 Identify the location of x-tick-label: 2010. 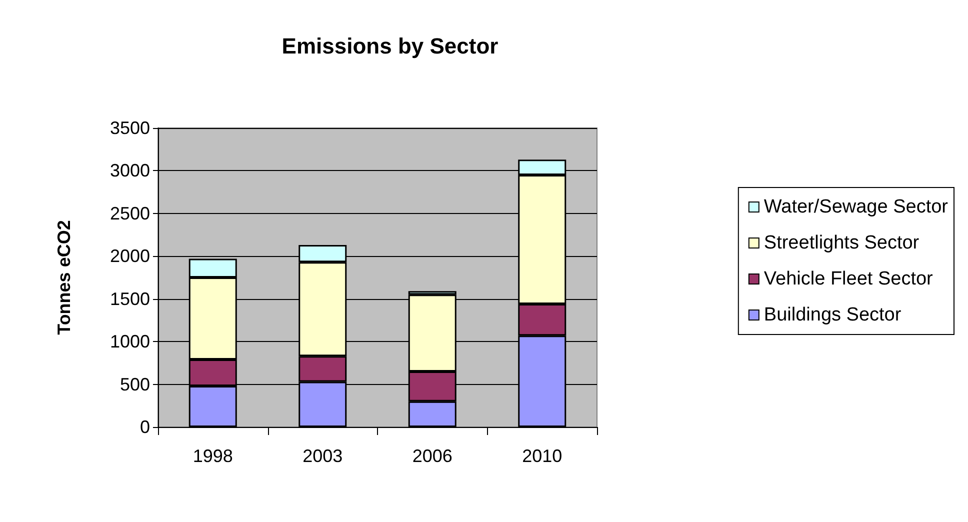
(542, 456).